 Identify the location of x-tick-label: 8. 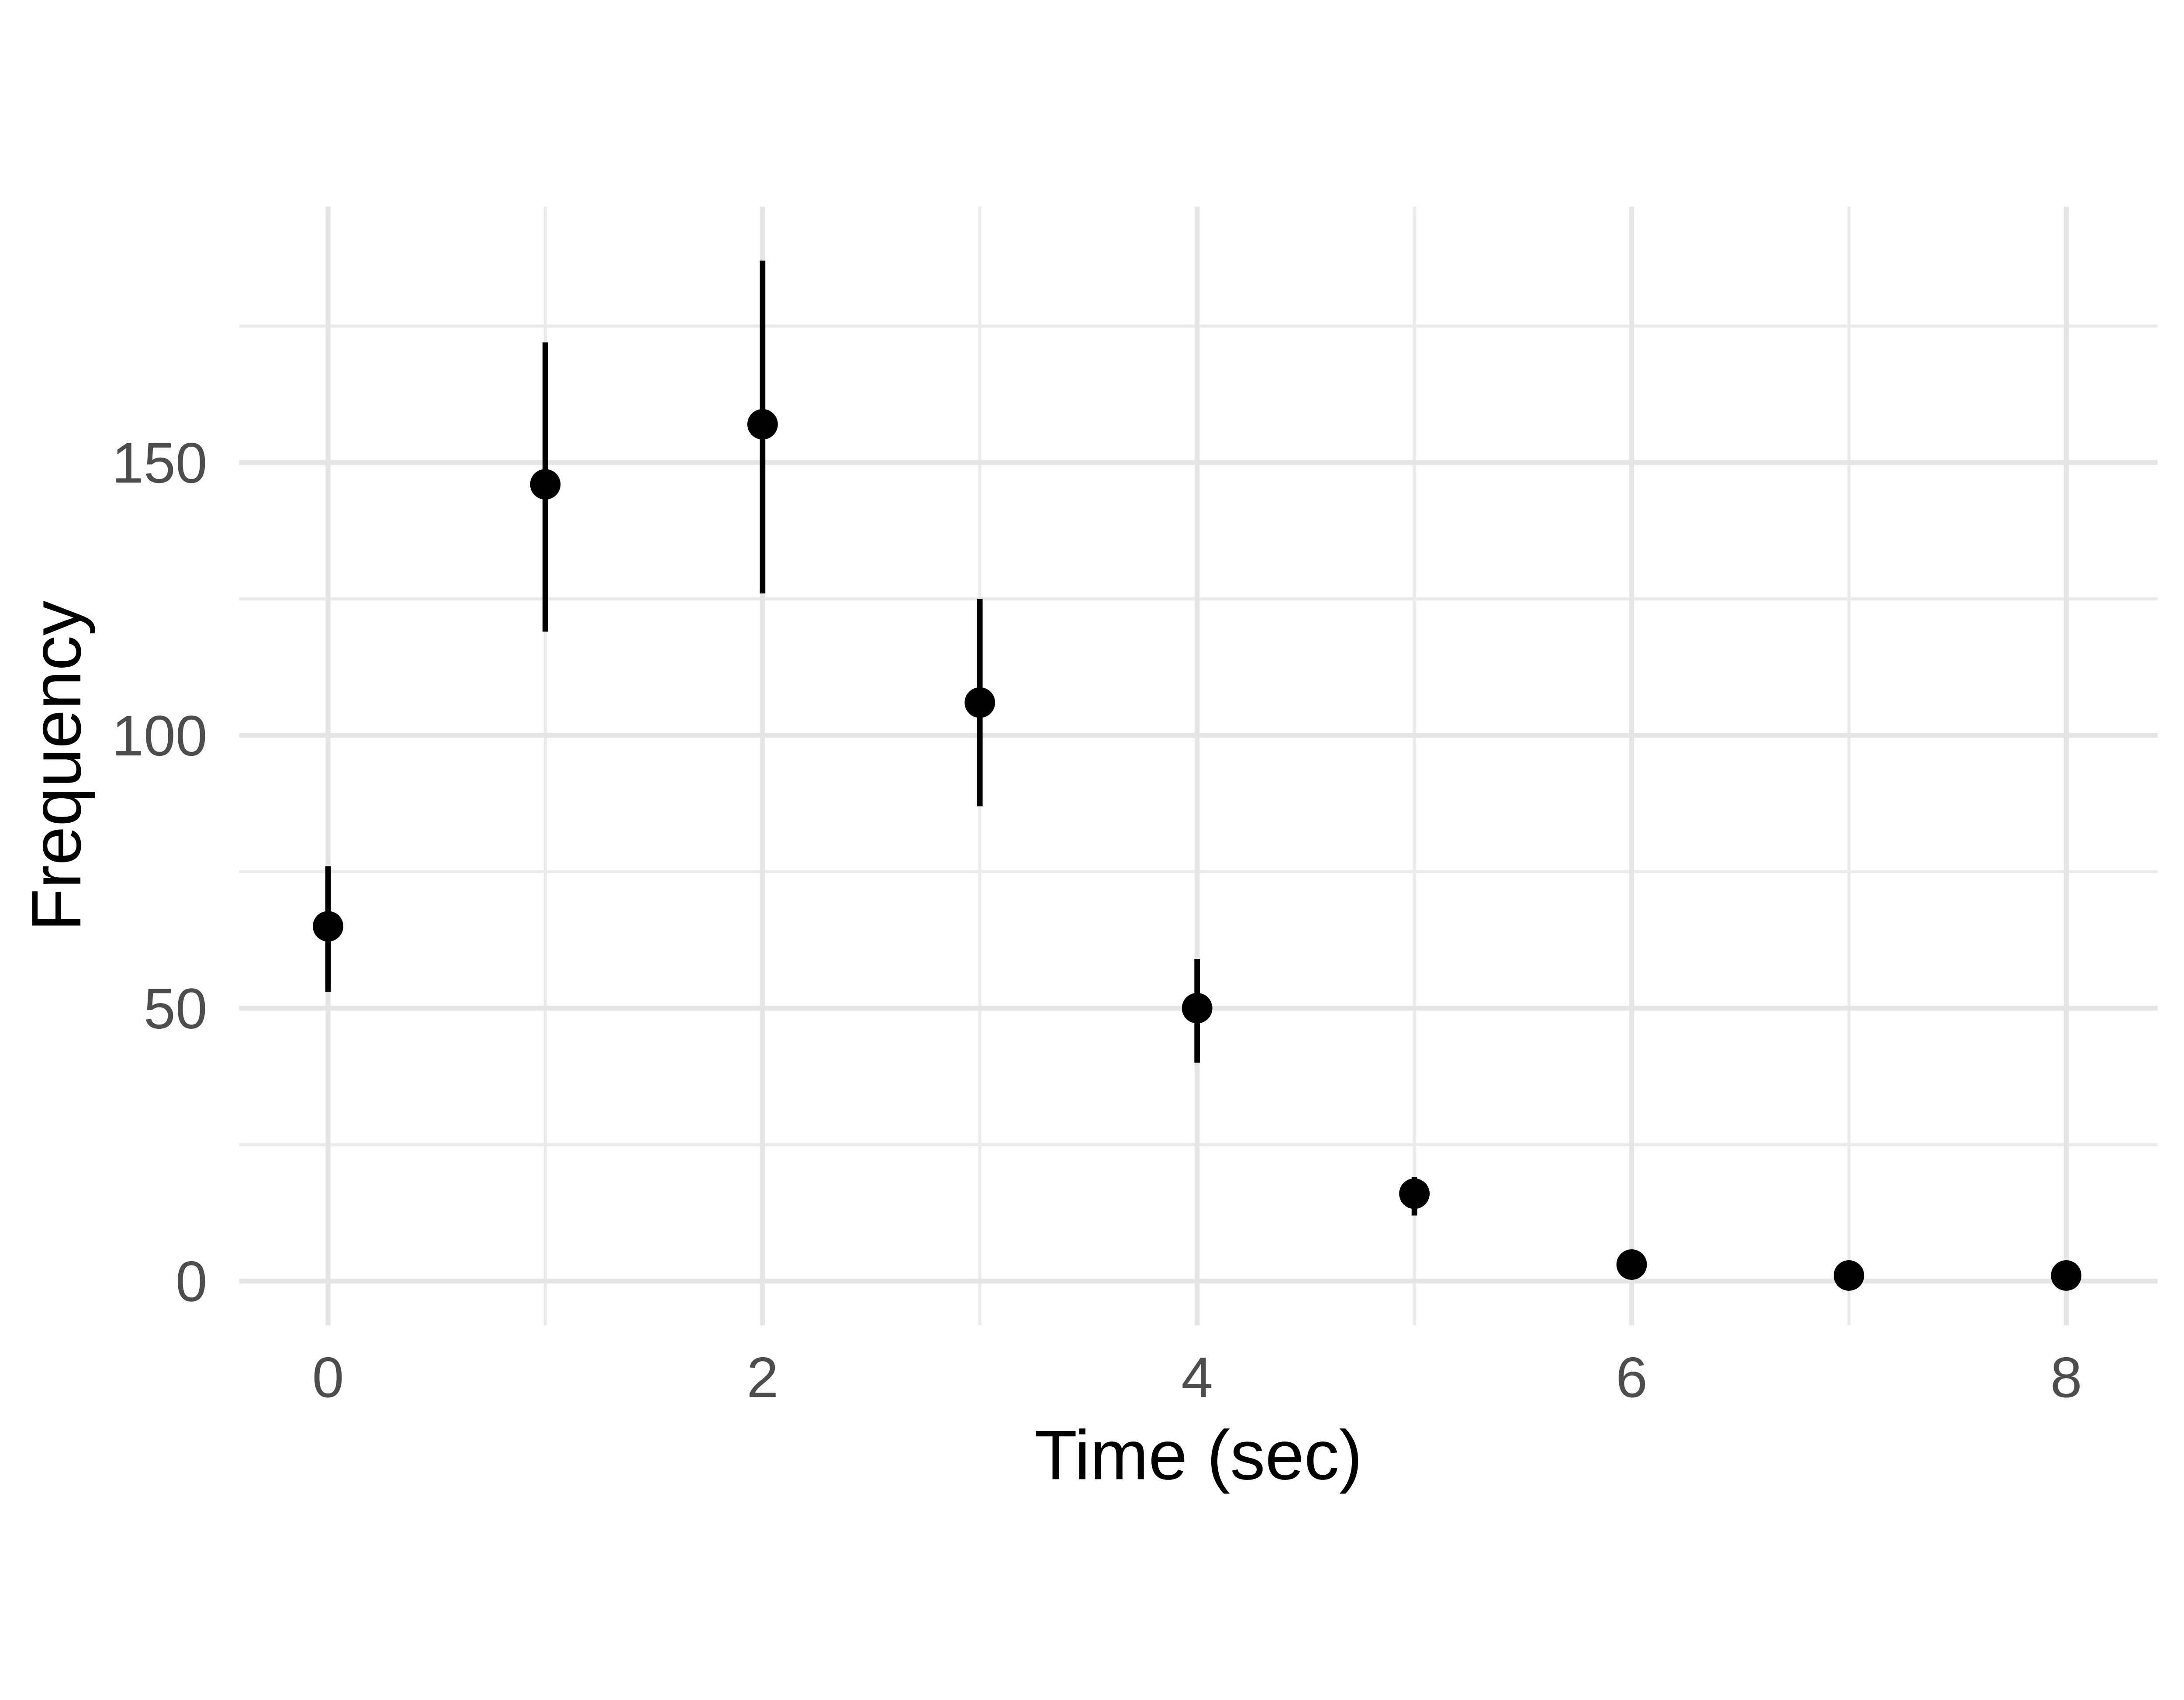
(2066, 1377).